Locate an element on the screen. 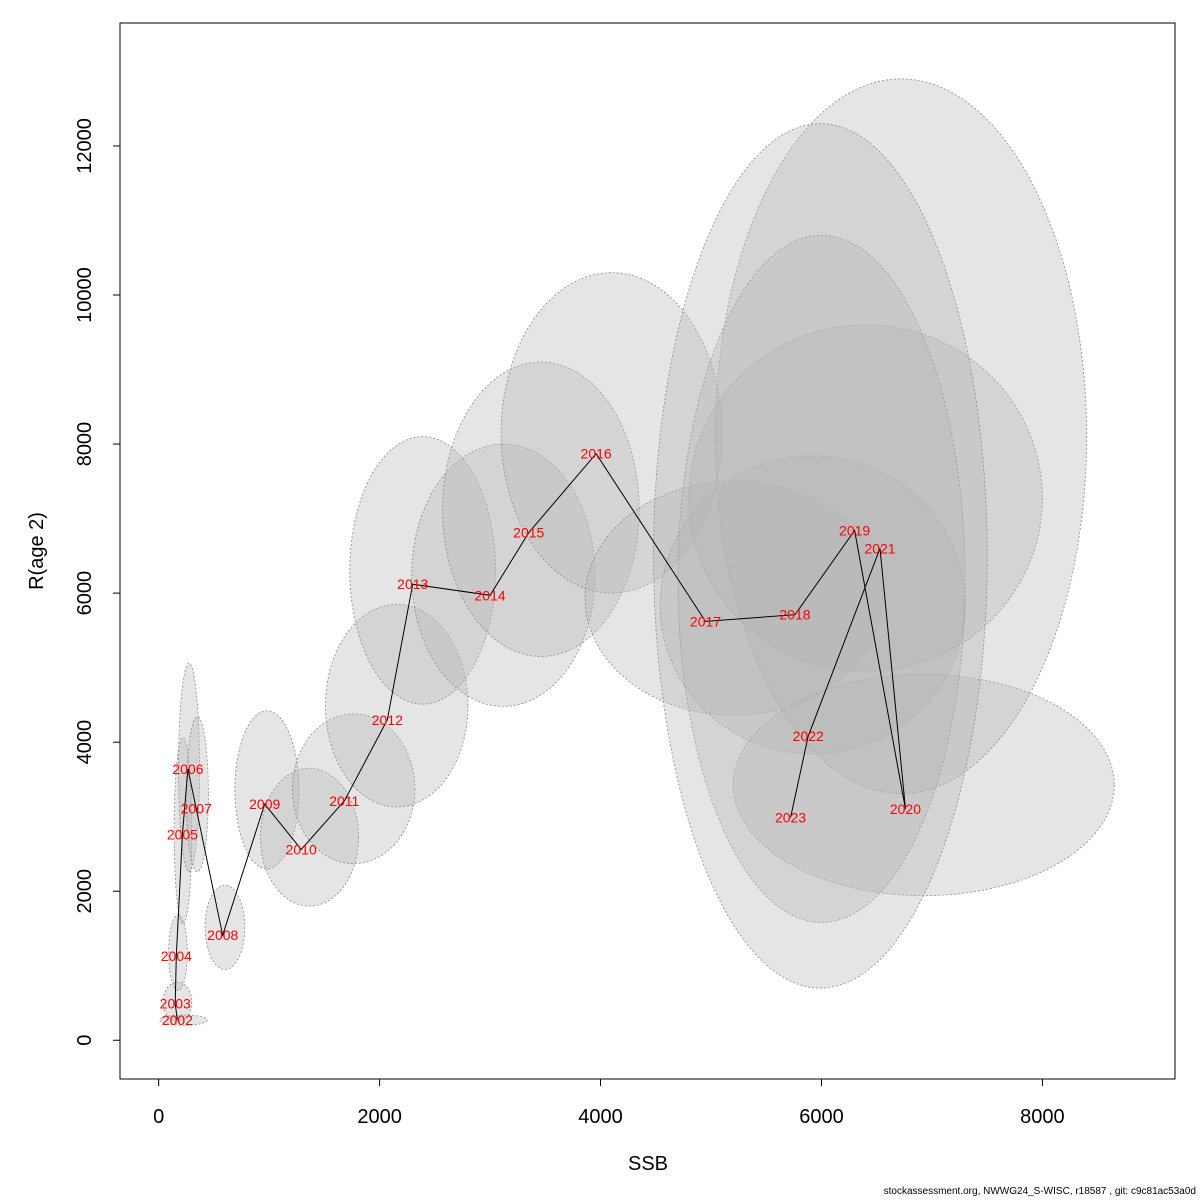 Image resolution: width=1200 pixels, height=1200 pixels. year-label-2004: 2004 is located at coordinates (176, 956).